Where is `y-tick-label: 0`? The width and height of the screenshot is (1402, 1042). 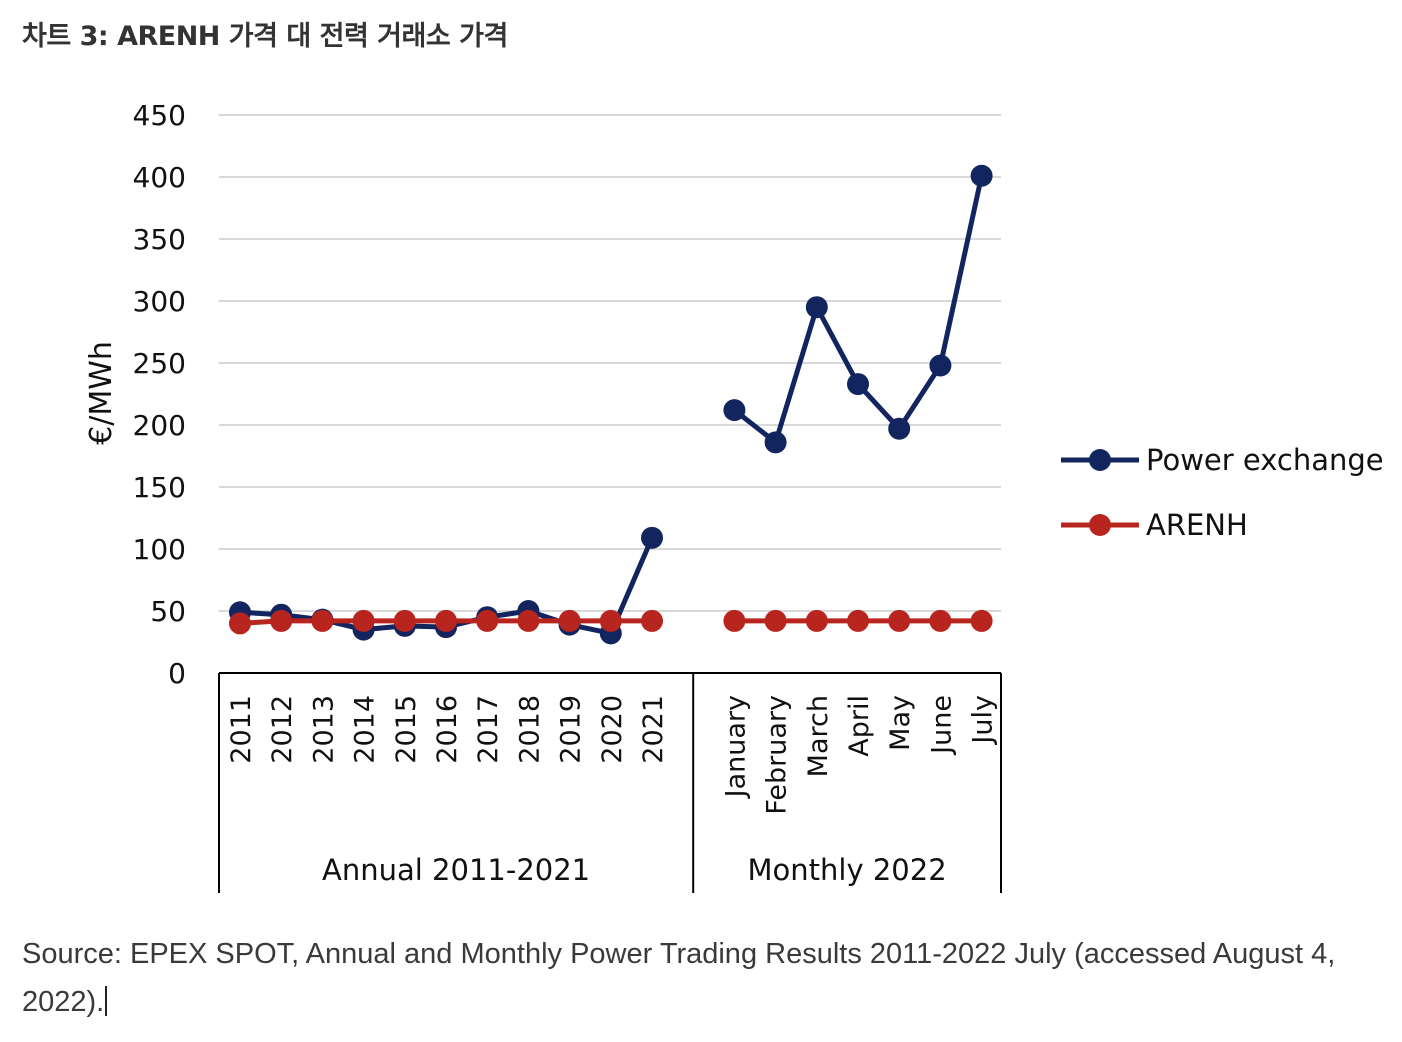 y-tick-label: 0 is located at coordinates (177, 673).